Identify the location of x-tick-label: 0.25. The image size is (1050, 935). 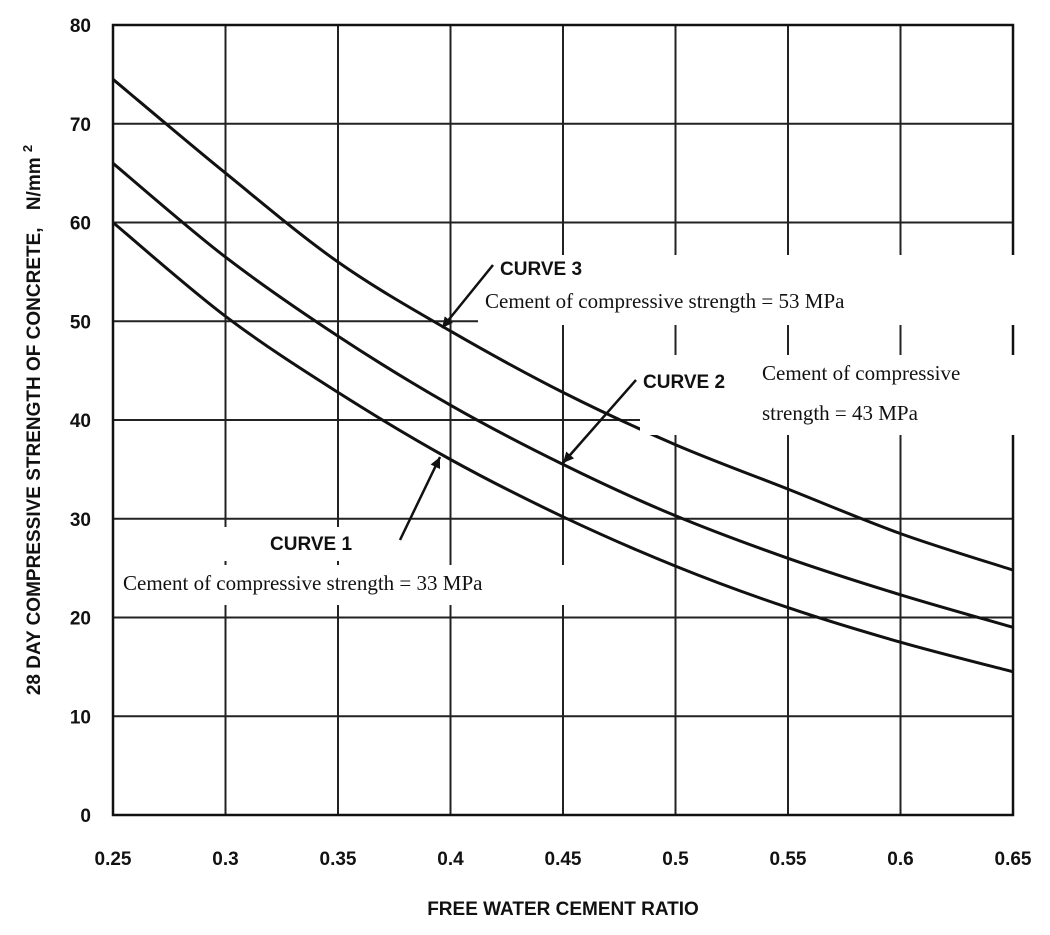
(113, 859).